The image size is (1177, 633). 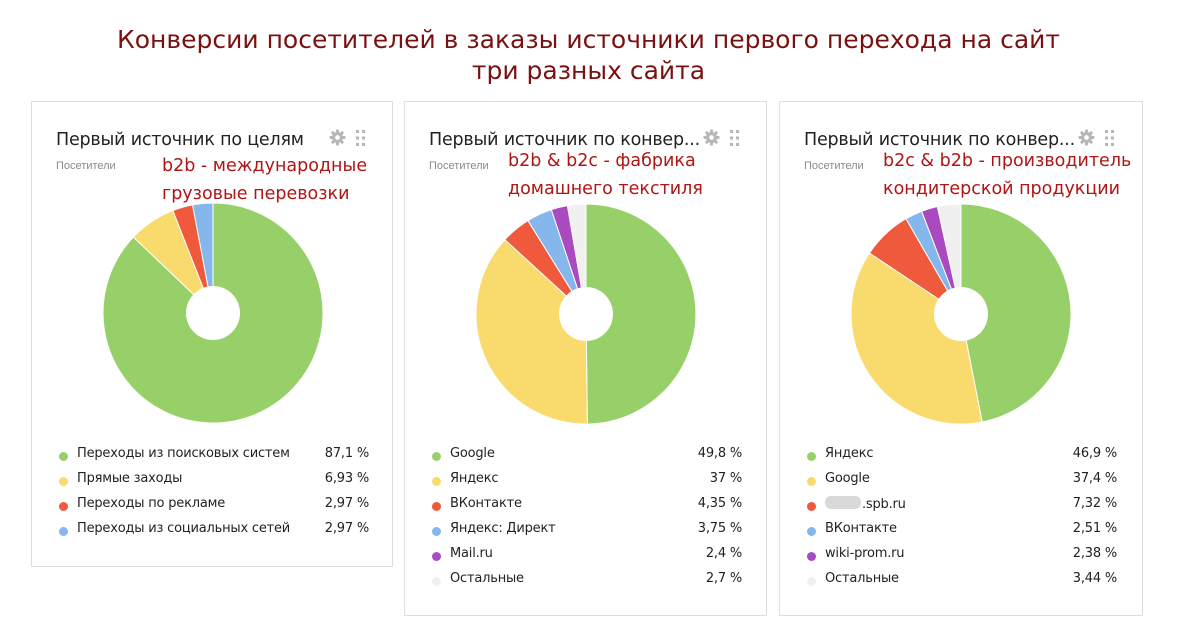 What do you see at coordinates (265, 166) in the screenshot?
I see `annotation-line-1: b2b - международные` at bounding box center [265, 166].